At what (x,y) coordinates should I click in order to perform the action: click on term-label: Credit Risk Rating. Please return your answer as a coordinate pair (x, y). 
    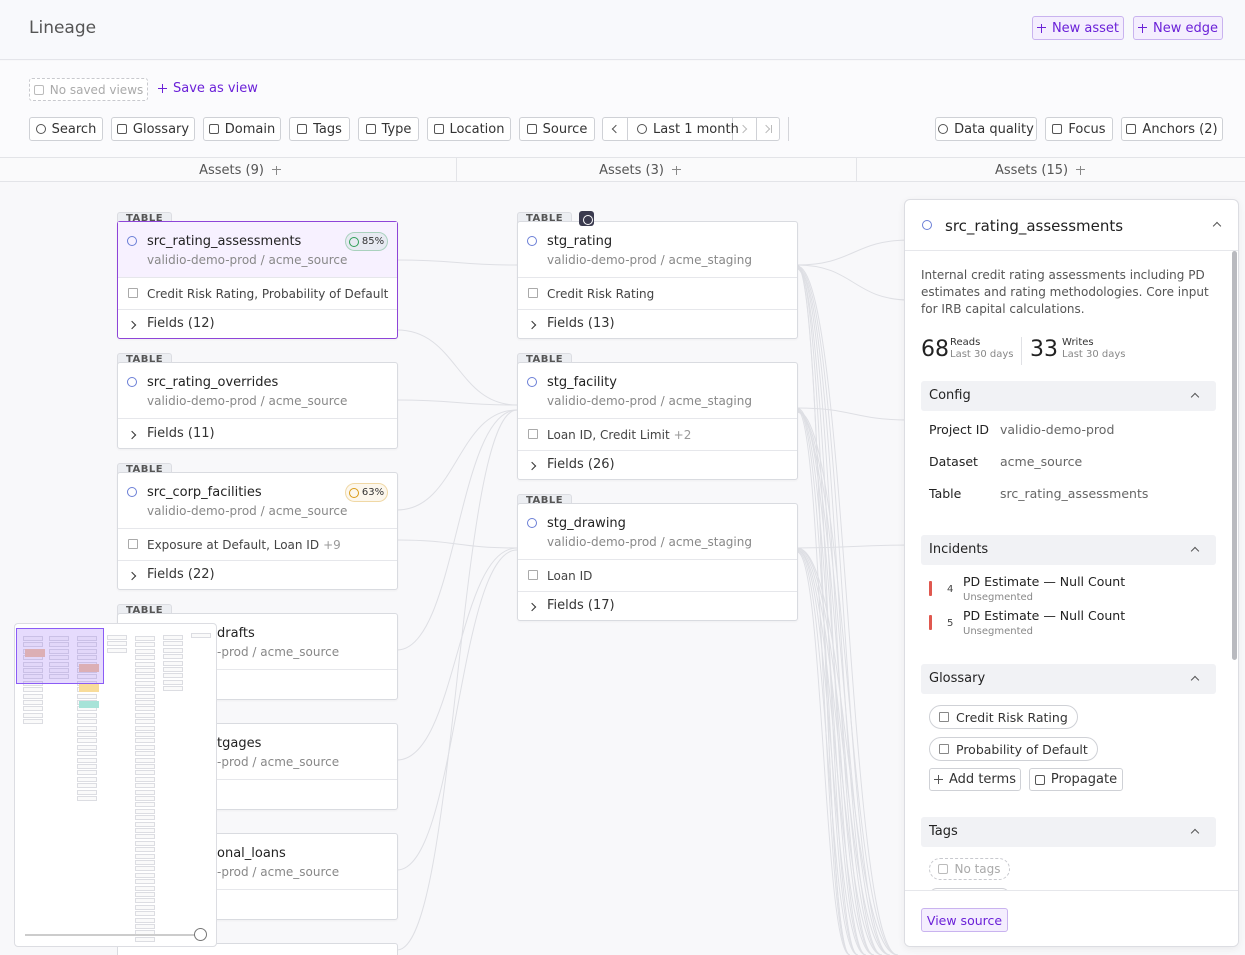
    Looking at the image, I should click on (1012, 717).